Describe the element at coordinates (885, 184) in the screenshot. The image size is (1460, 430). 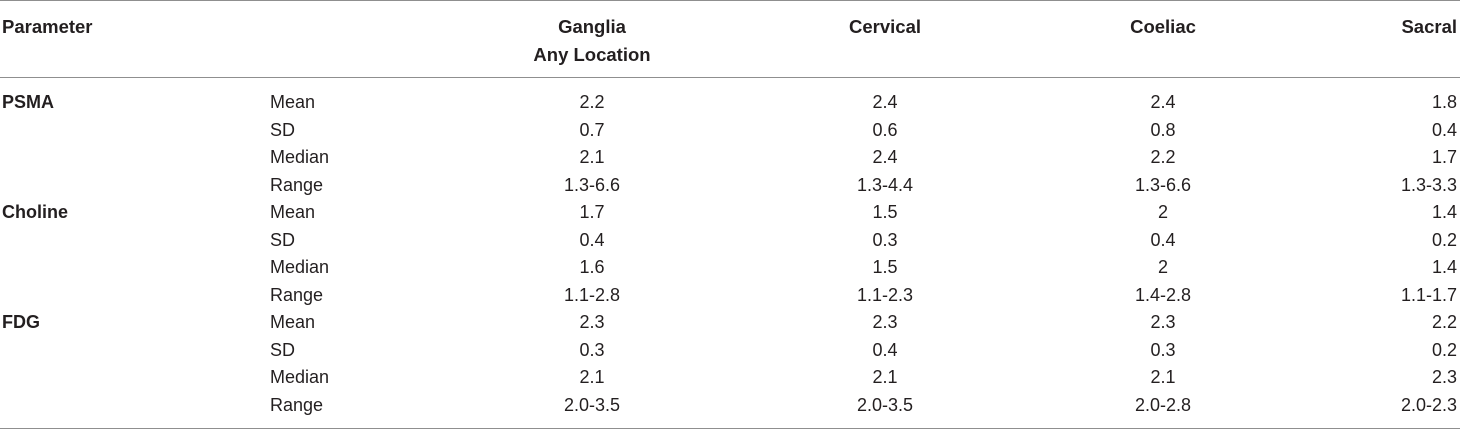
I see `cell-cervical: 1.3-4.4` at that location.